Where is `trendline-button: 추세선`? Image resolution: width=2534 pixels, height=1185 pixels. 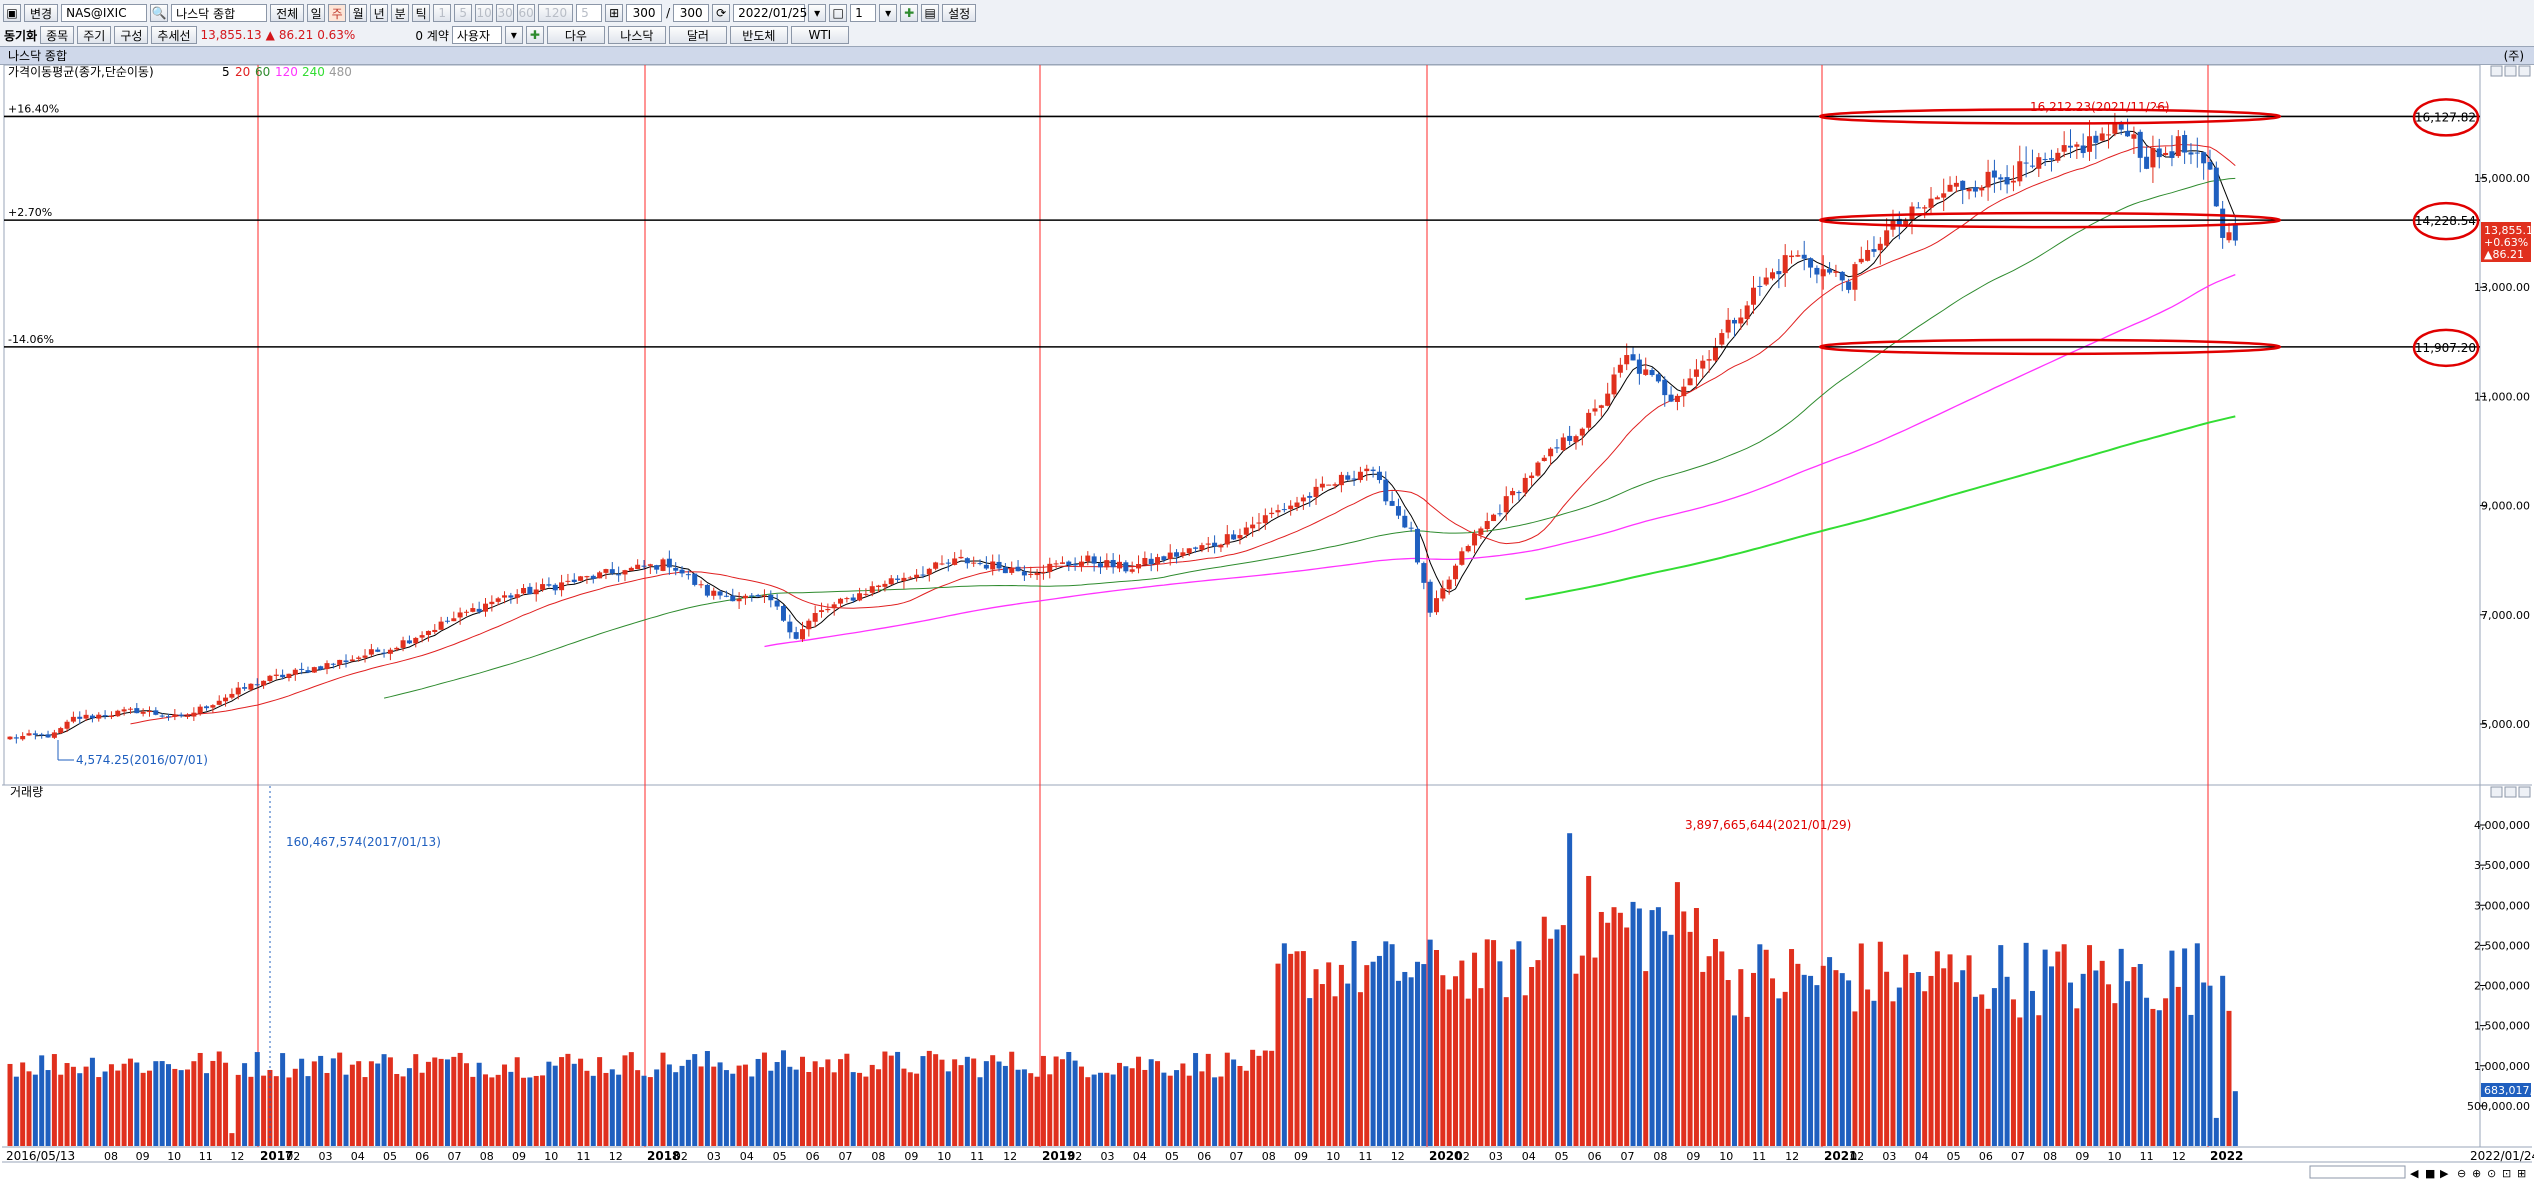
trendline-button: 추세선 is located at coordinates (174, 35).